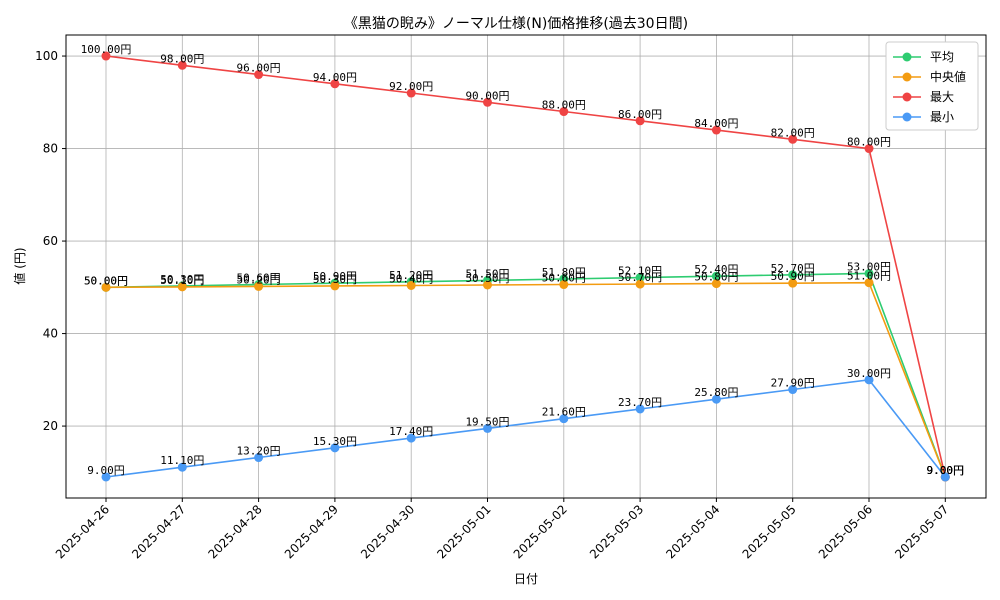 This screenshot has width=1000, height=600. I want to click on data-label: 51.20円, so click(411, 275).